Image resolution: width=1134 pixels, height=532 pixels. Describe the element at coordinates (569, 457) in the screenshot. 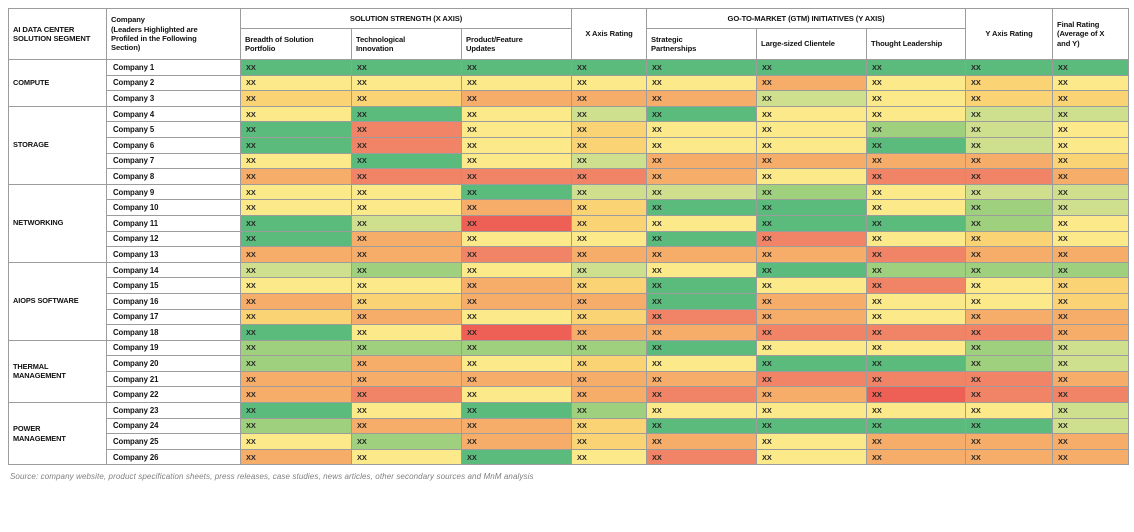

I see `table-row: Company 26 XX XX XX XX XX XX XX XX XX` at that location.